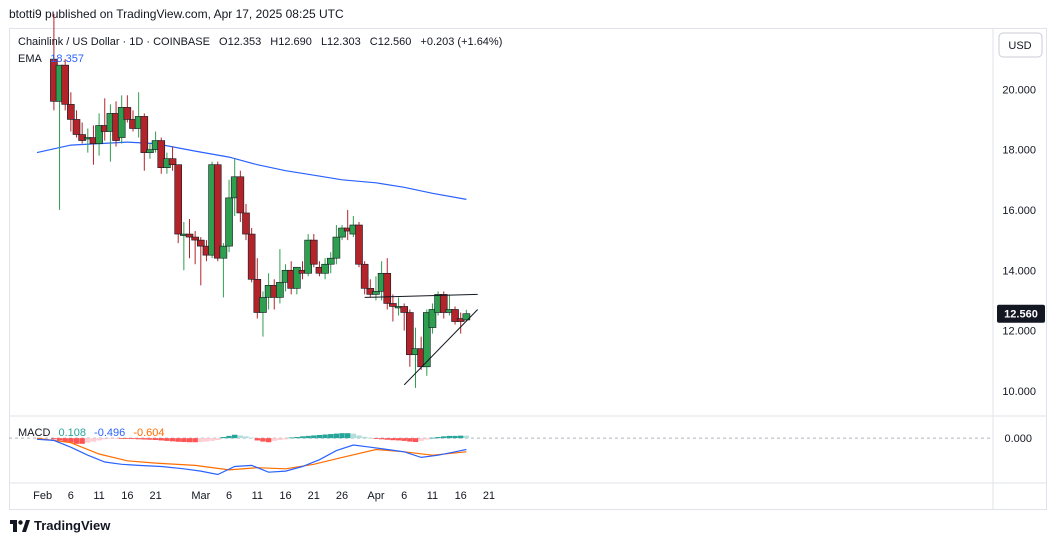 Image resolution: width=1057 pixels, height=545 pixels. I want to click on time-axis: Feb 6 11 16 21 Mar 6 11 16 21 26 Apr 6 11 16 21, so click(264, 496).